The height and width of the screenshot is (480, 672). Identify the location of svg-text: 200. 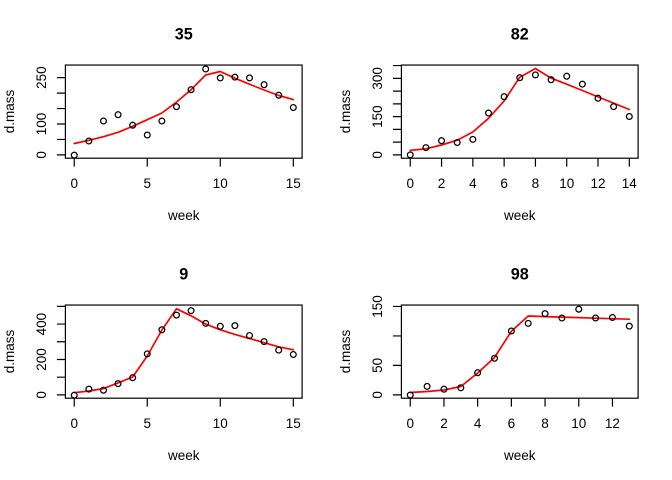
(41, 359).